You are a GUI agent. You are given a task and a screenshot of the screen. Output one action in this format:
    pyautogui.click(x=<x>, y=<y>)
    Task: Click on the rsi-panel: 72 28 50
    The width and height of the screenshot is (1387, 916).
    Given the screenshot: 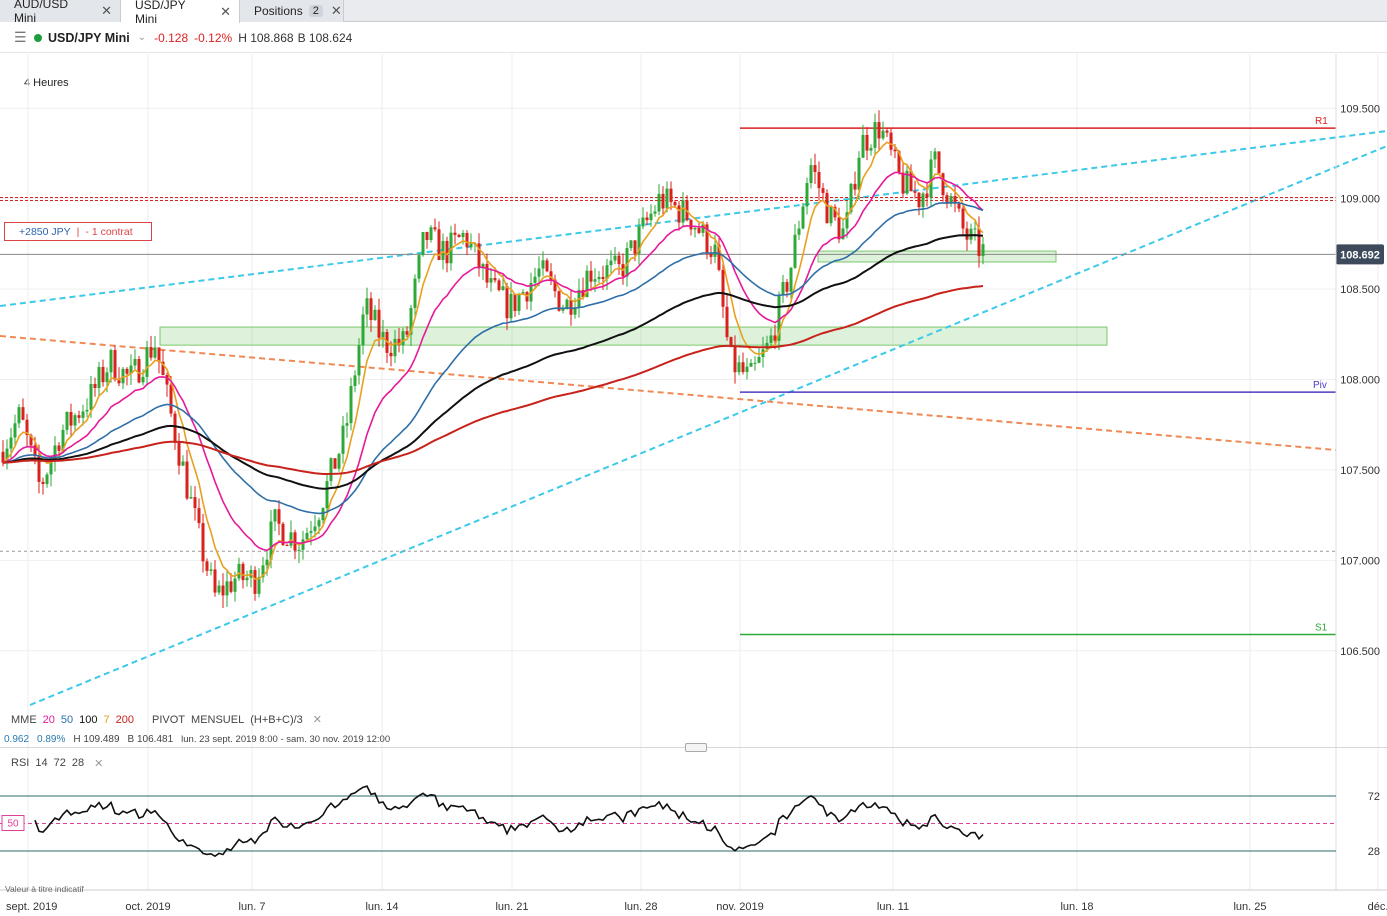 What is the action you would take?
    pyautogui.click(x=690, y=821)
    